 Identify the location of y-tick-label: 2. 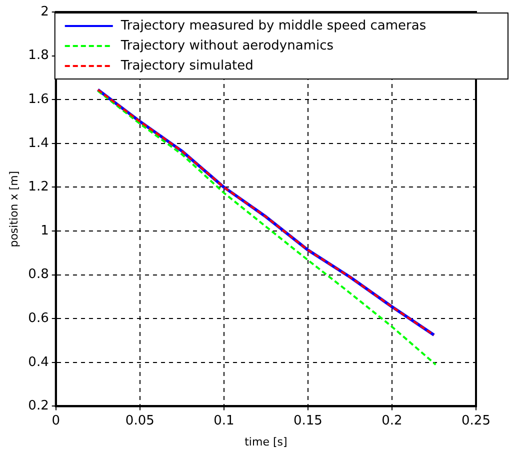
(44, 12).